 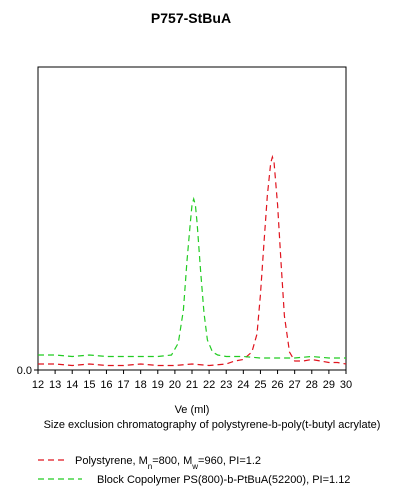 I want to click on legend-text-part: =800, M, so click(x=172, y=461).